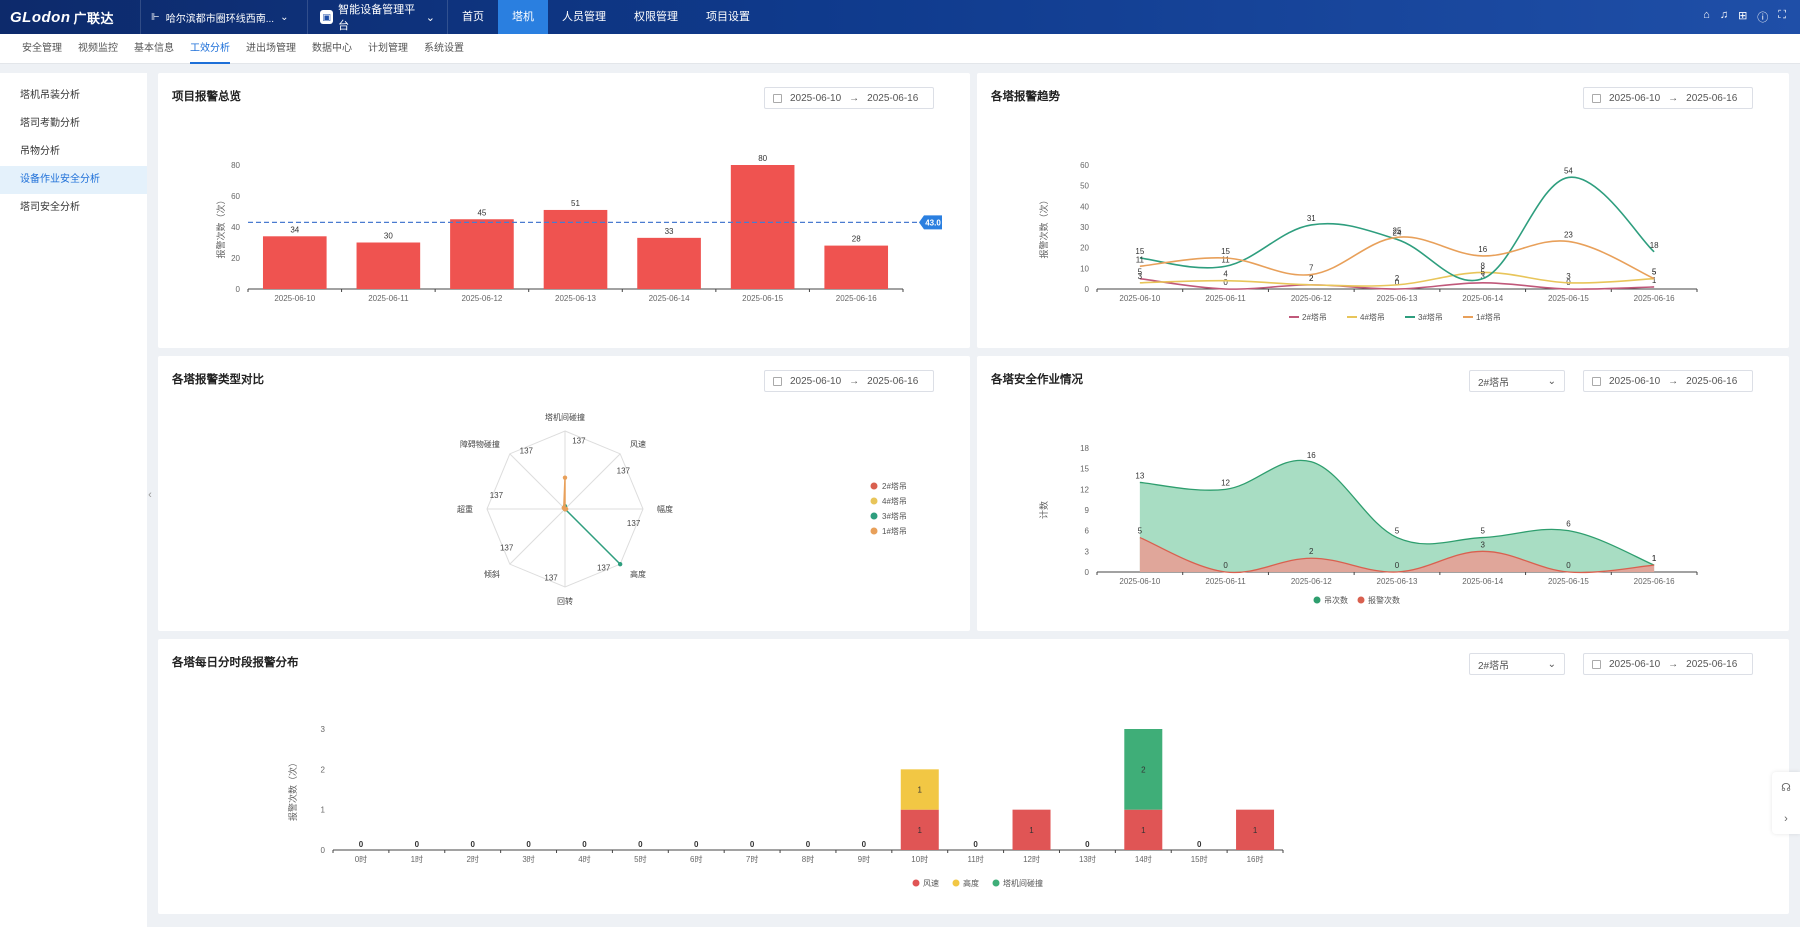 The height and width of the screenshot is (927, 1800). Describe the element at coordinates (1763, 18) in the screenshot. I see `info-icon: ⓘ` at that location.